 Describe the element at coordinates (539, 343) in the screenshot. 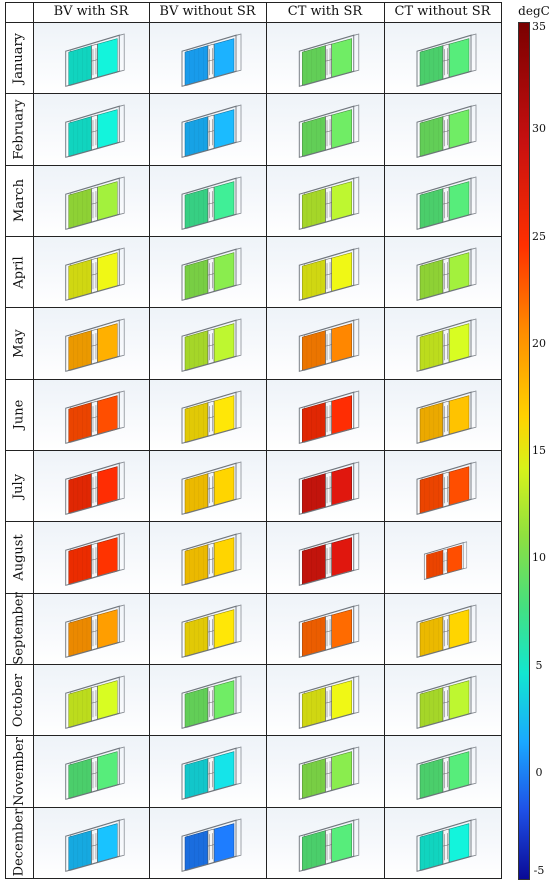

I see `colorbar-tick-label: 20` at that location.